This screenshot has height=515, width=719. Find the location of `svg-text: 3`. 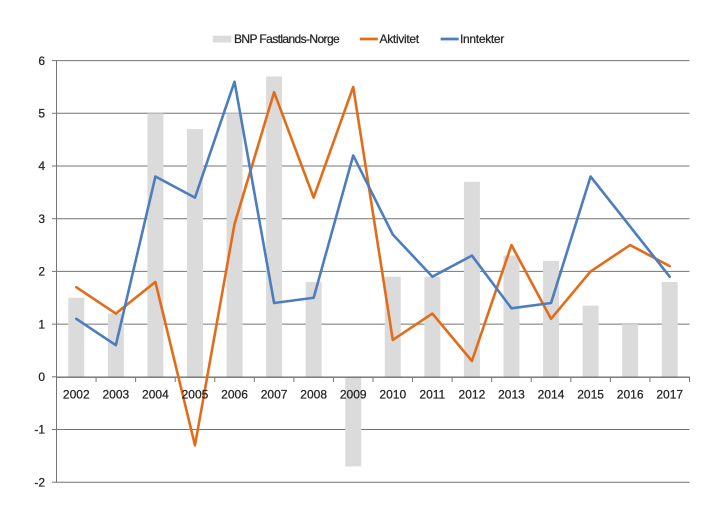

svg-text: 3 is located at coordinates (41, 219).